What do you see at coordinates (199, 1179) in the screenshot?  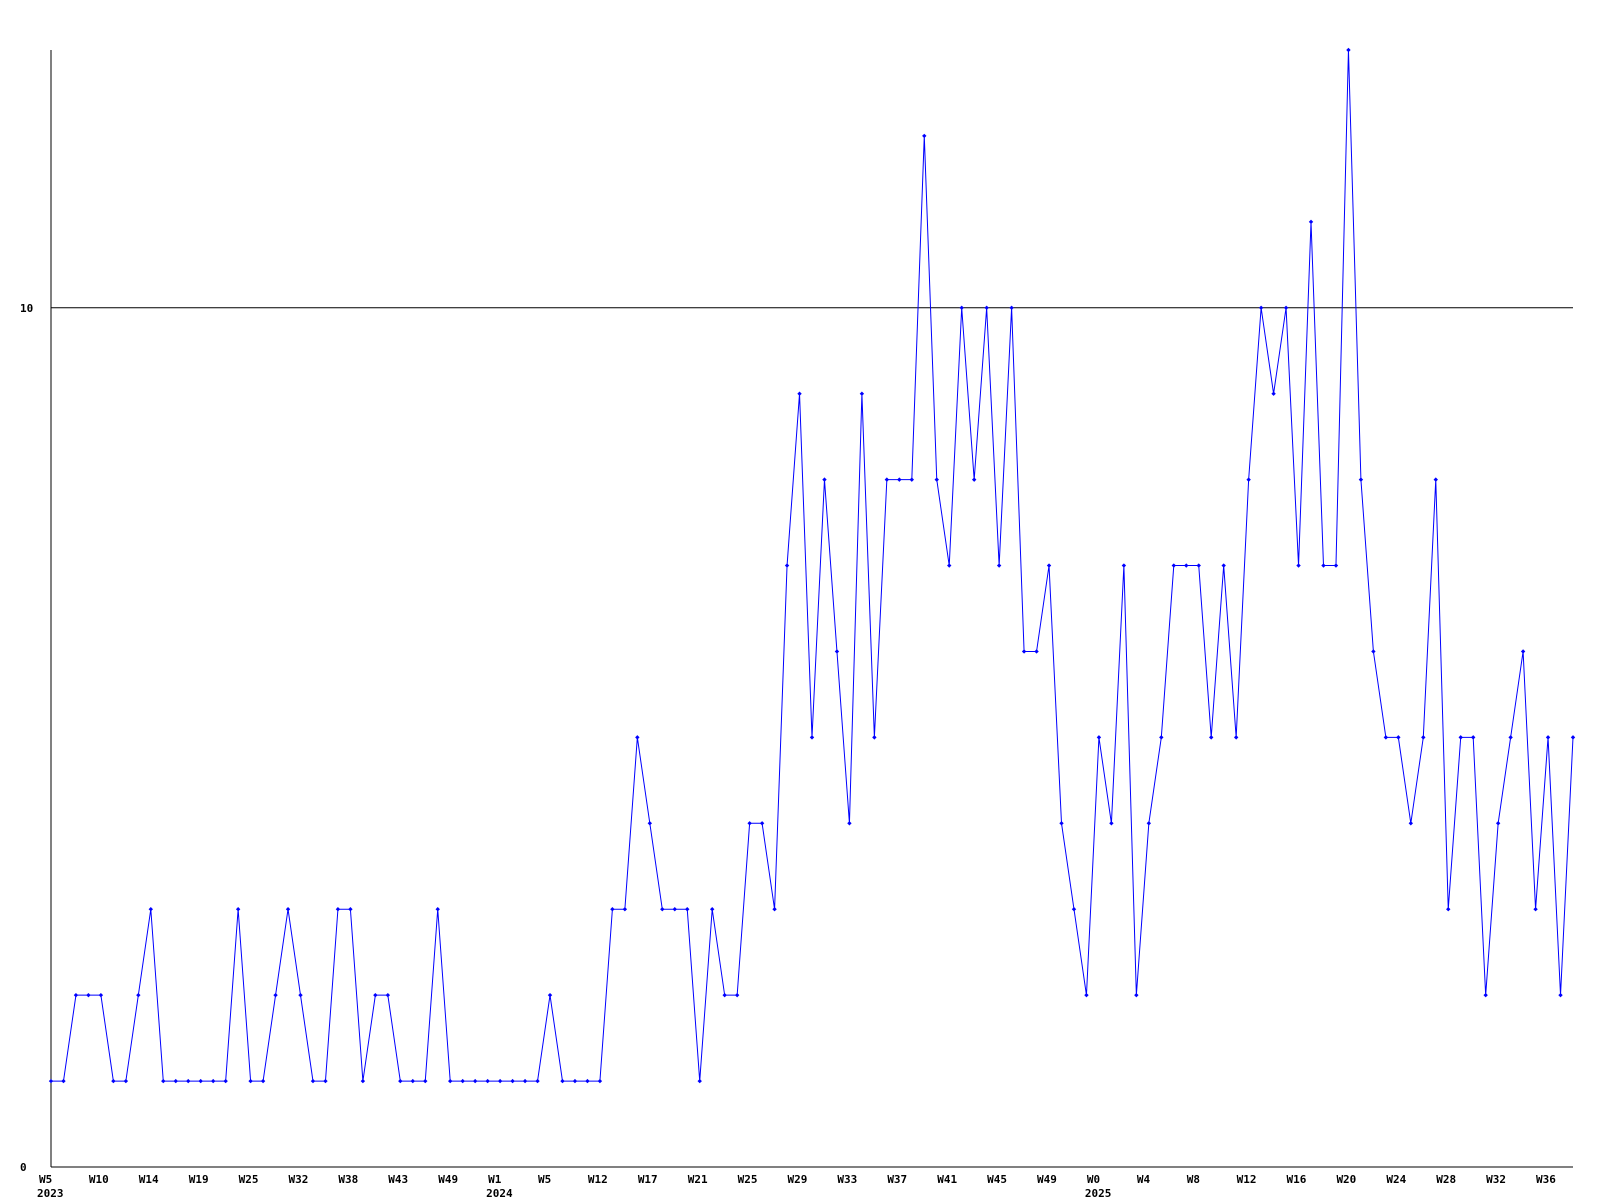 I see `x-tick-label: W19` at bounding box center [199, 1179].